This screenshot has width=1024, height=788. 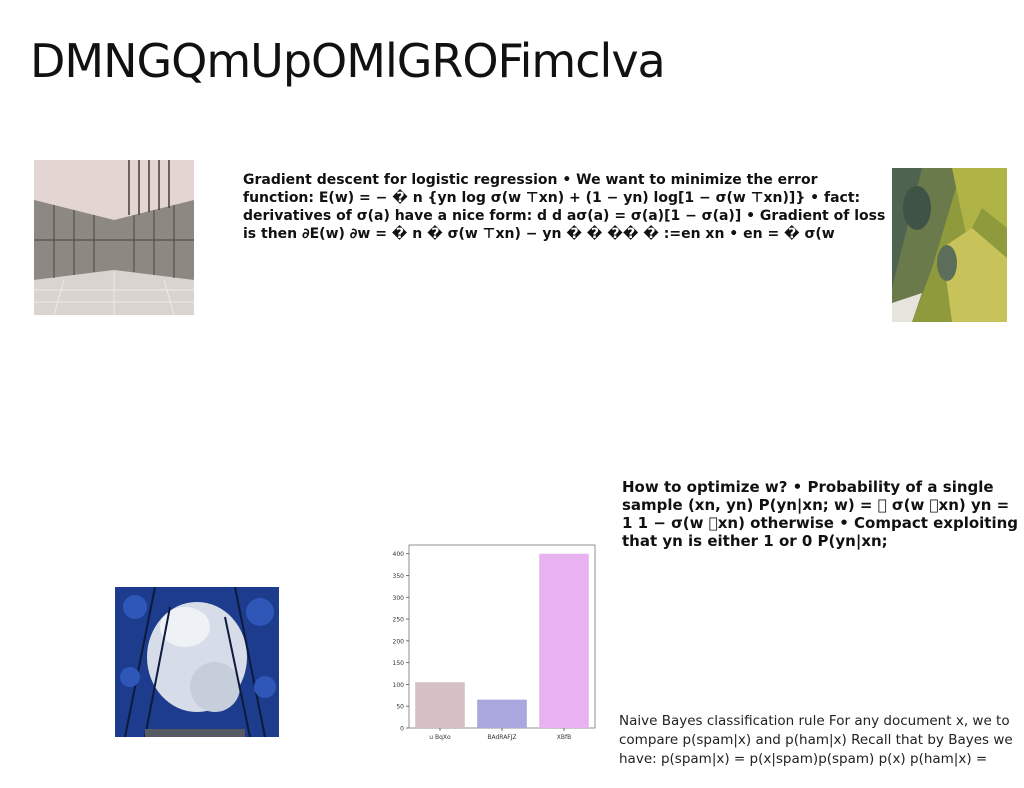 I want to click on y-tick-label: 0, so click(x=402, y=729).